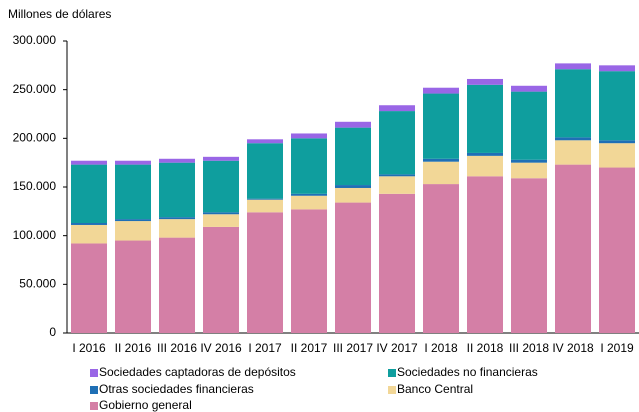 The height and width of the screenshot is (412, 639). What do you see at coordinates (435, 389) in the screenshot?
I see `legend-label: Banco Central` at bounding box center [435, 389].